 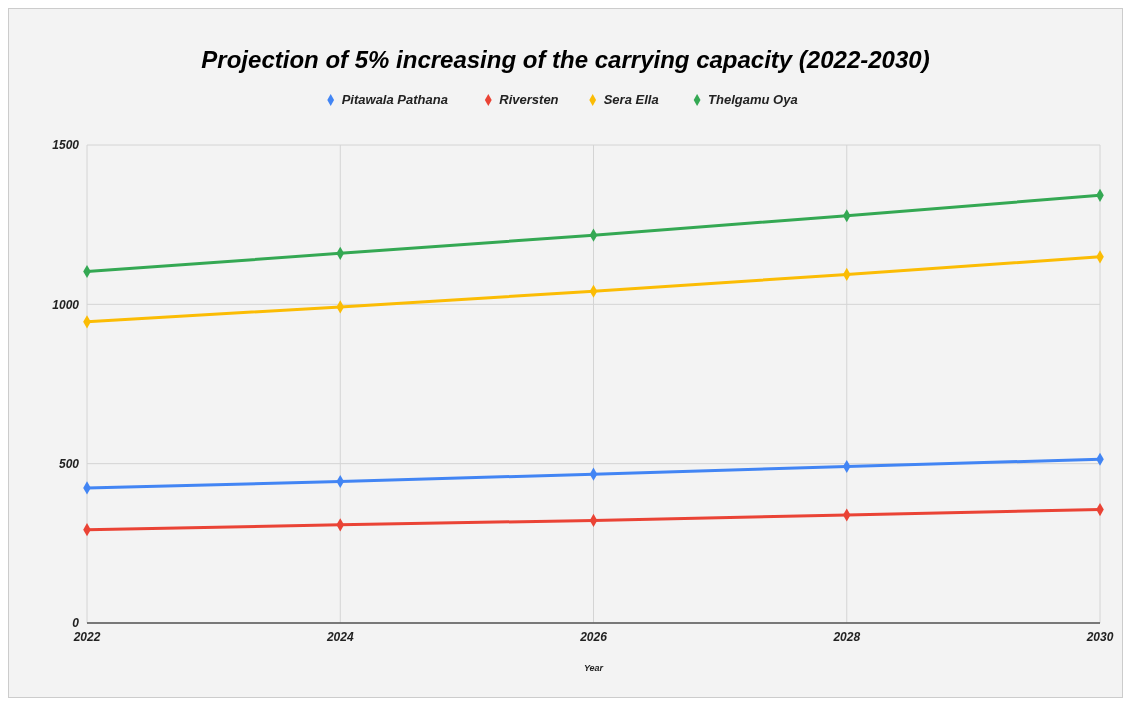 What do you see at coordinates (66, 304) in the screenshot?
I see `y-tick-label: 1000` at bounding box center [66, 304].